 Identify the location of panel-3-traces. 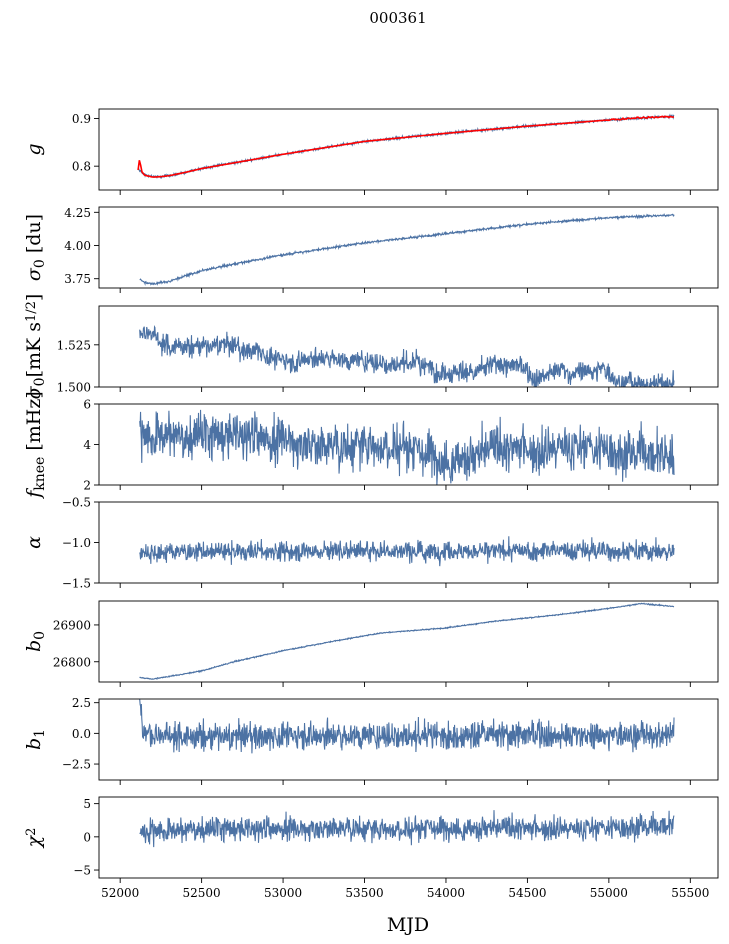
(407, 356).